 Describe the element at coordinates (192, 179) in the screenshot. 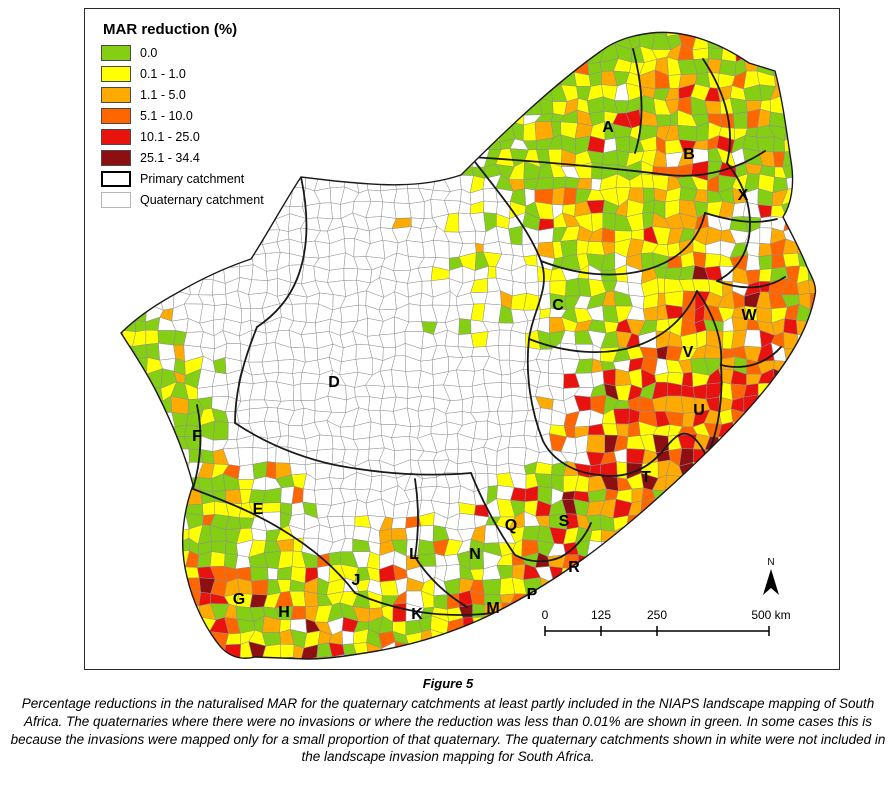

I see `legend-label: Primary catchment` at that location.